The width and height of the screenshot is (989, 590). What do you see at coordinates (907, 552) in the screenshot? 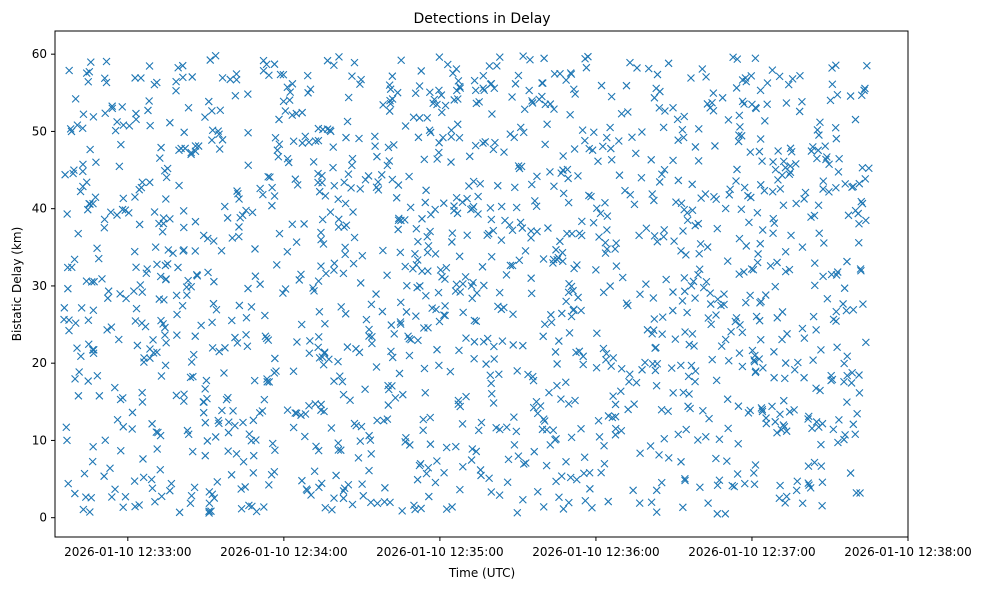
I see `x-tick-label: 2026-01-10 12:38:00` at bounding box center [907, 552].